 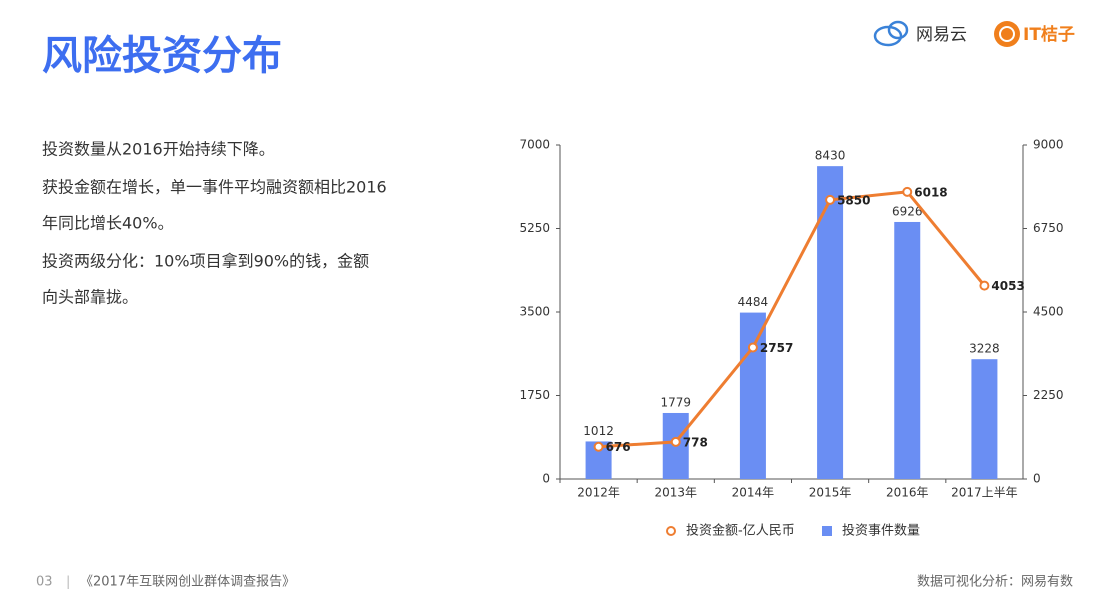 I want to click on bar-label: 1012, so click(x=598, y=431).